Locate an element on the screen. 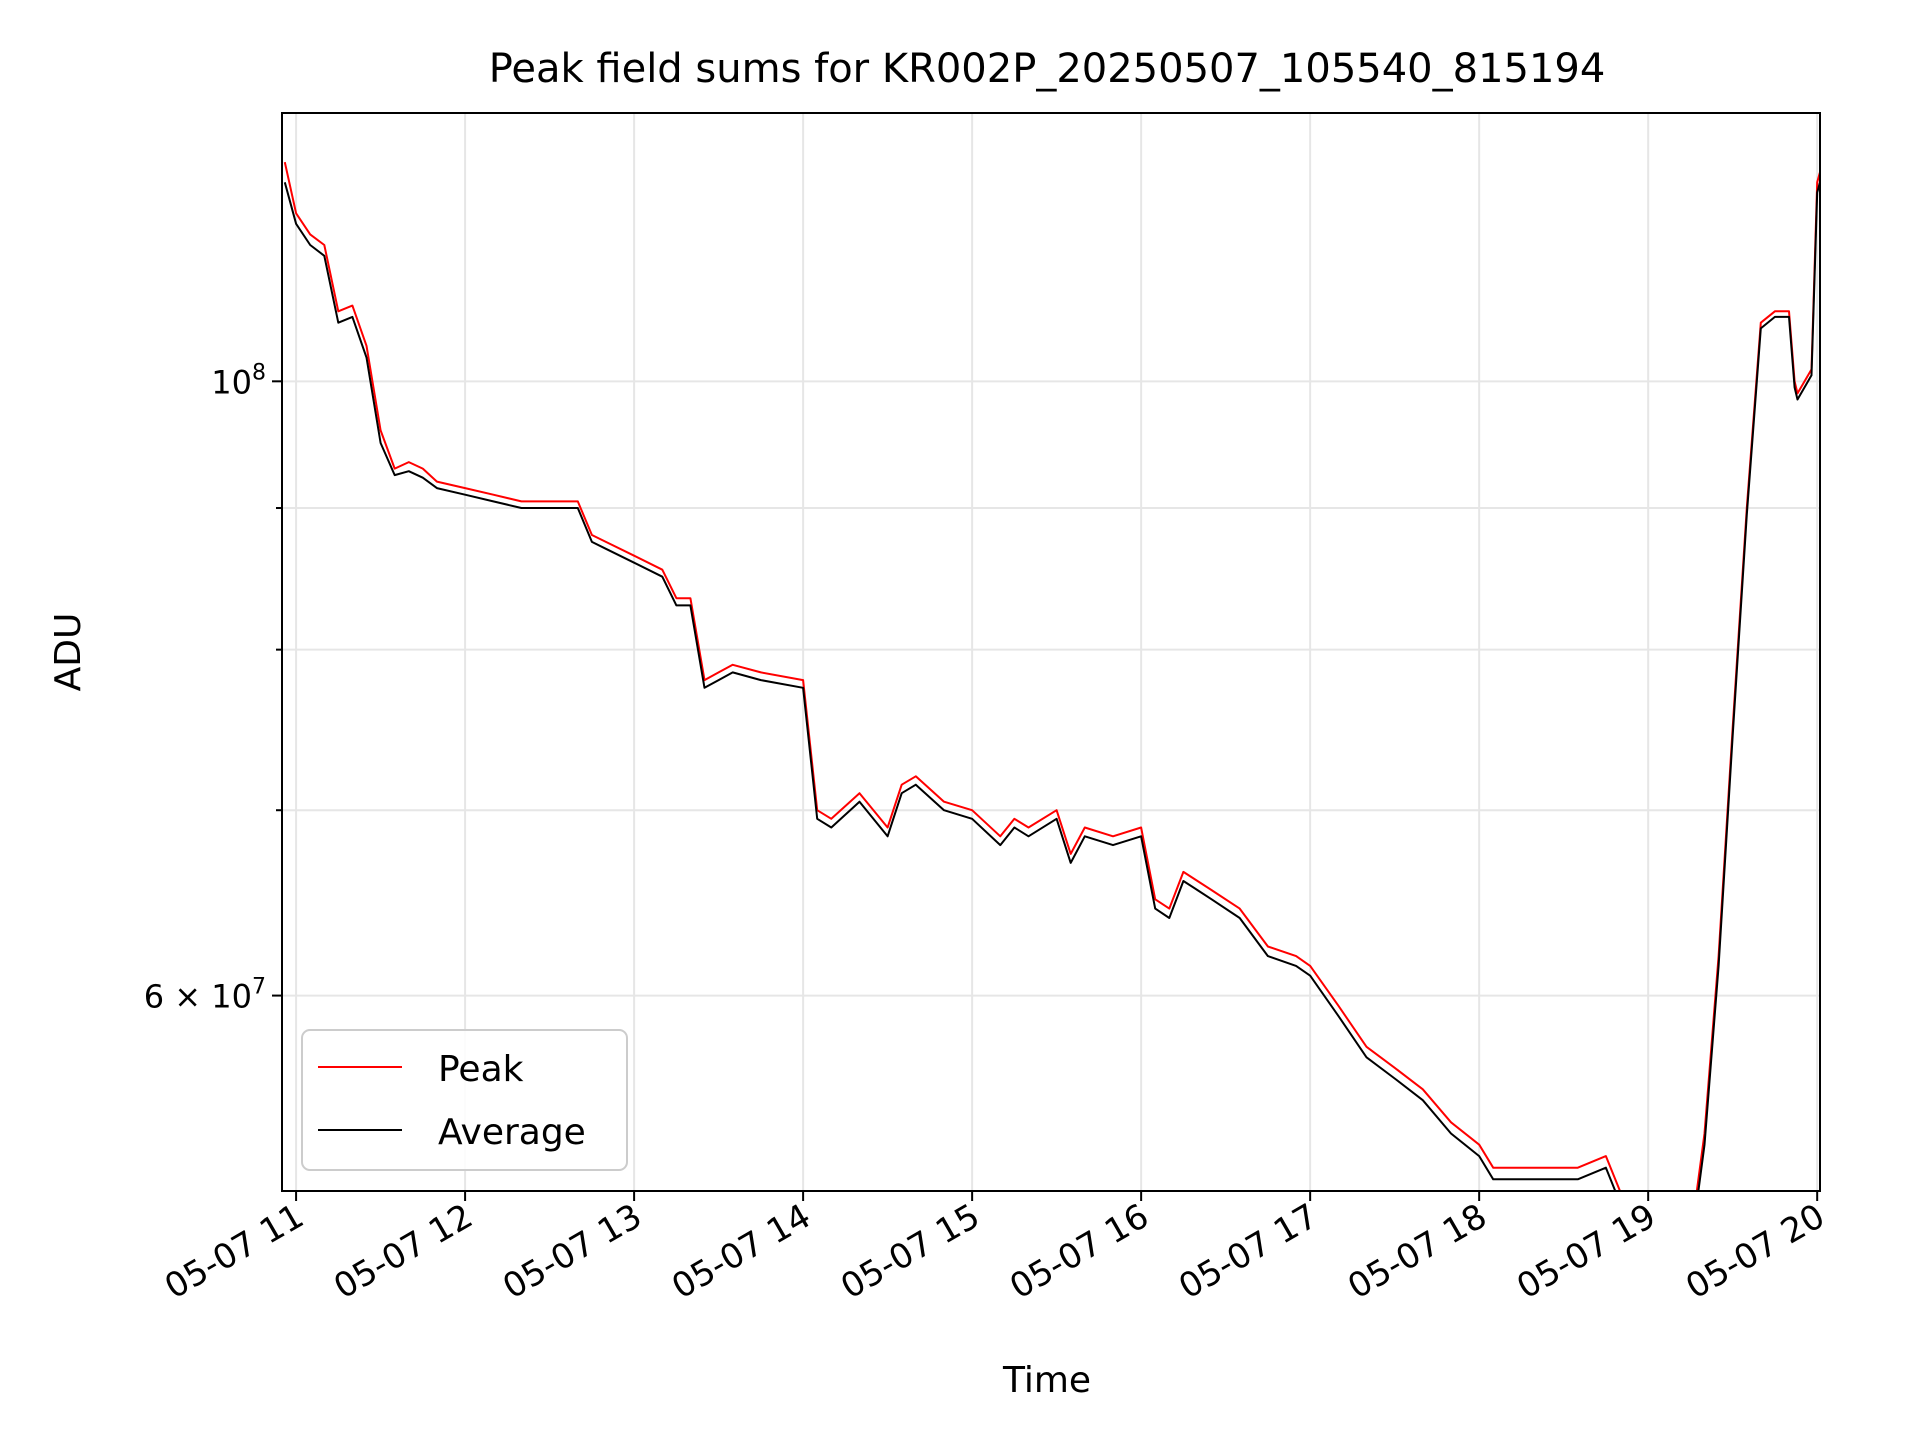 The width and height of the screenshot is (1920, 1440). legend-average-label: Average is located at coordinates (512, 1132).